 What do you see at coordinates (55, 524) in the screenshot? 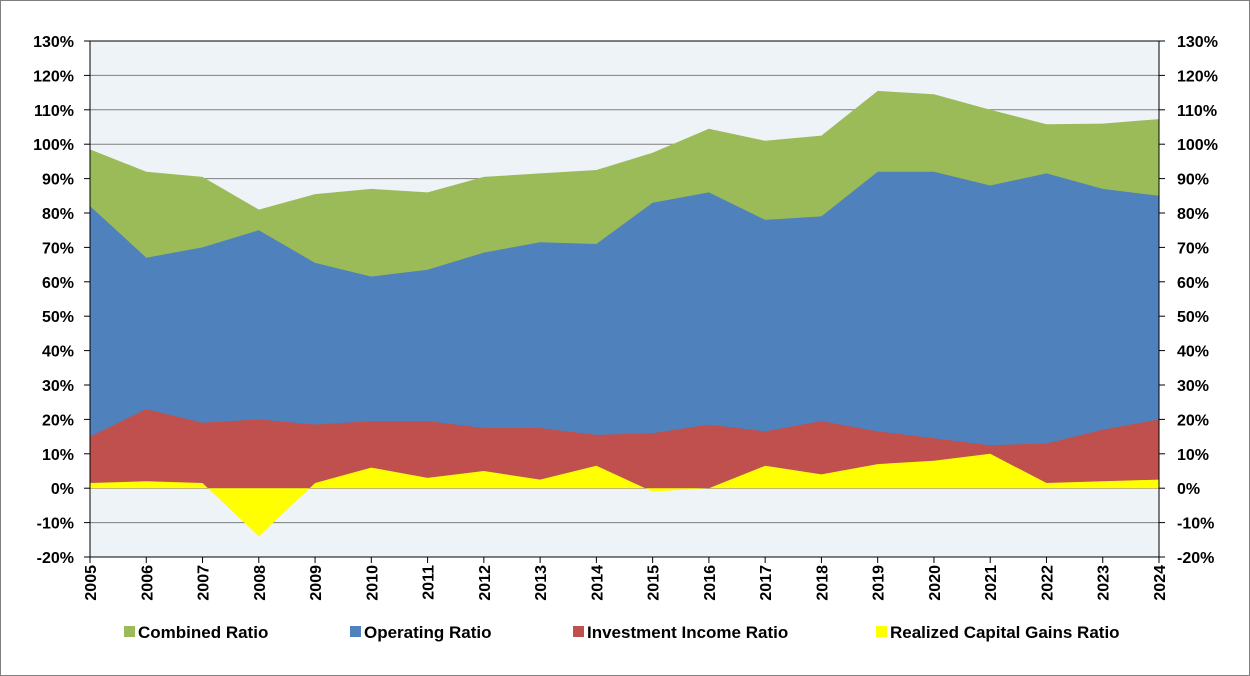
I see `left-tick-label: -10%` at bounding box center [55, 524].